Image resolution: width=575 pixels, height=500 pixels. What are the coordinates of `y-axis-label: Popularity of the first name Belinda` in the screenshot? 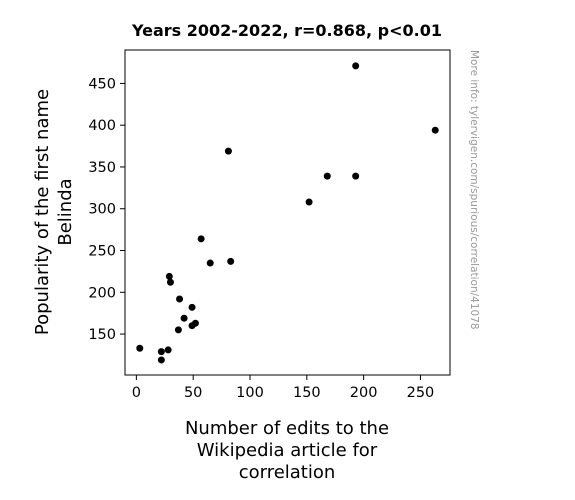 It's located at (54, 212).